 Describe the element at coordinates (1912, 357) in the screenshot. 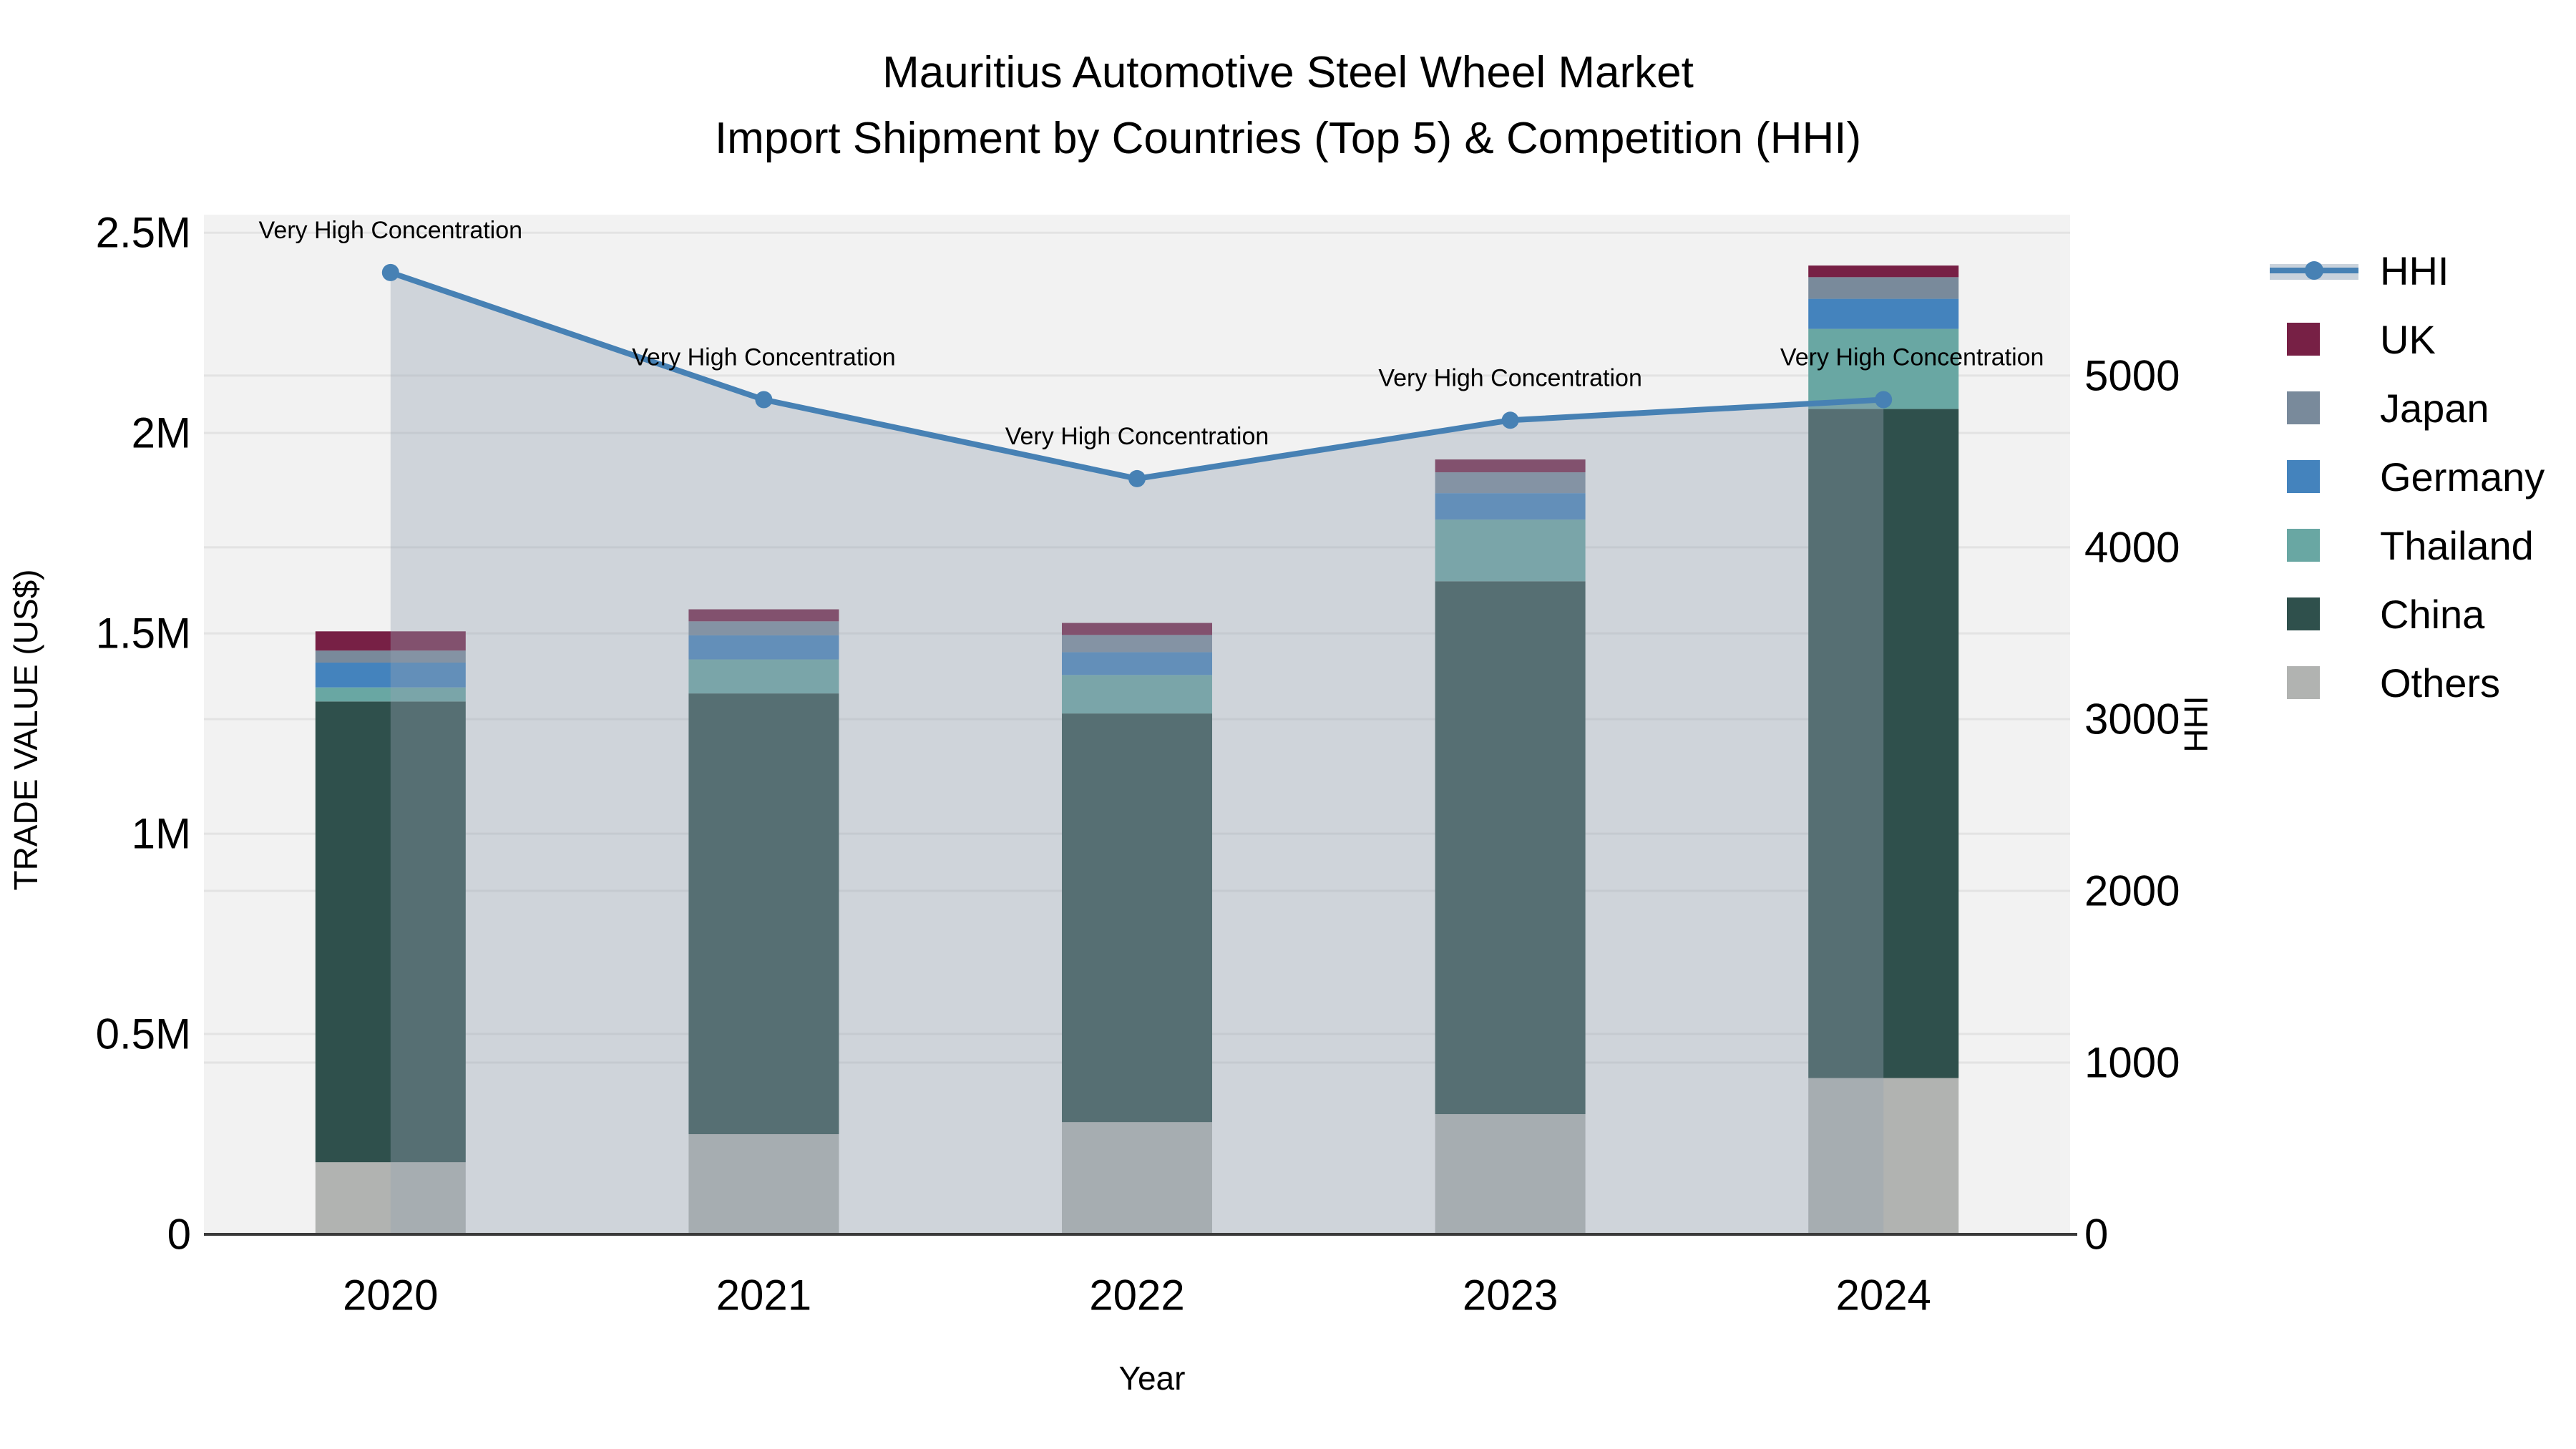

I see `annotation-2024: Very High Concentration` at that location.